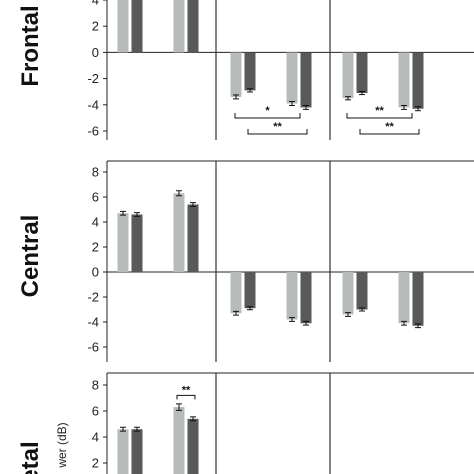 The height and width of the screenshot is (474, 474). I want to click on significance-label: *, so click(267, 111).